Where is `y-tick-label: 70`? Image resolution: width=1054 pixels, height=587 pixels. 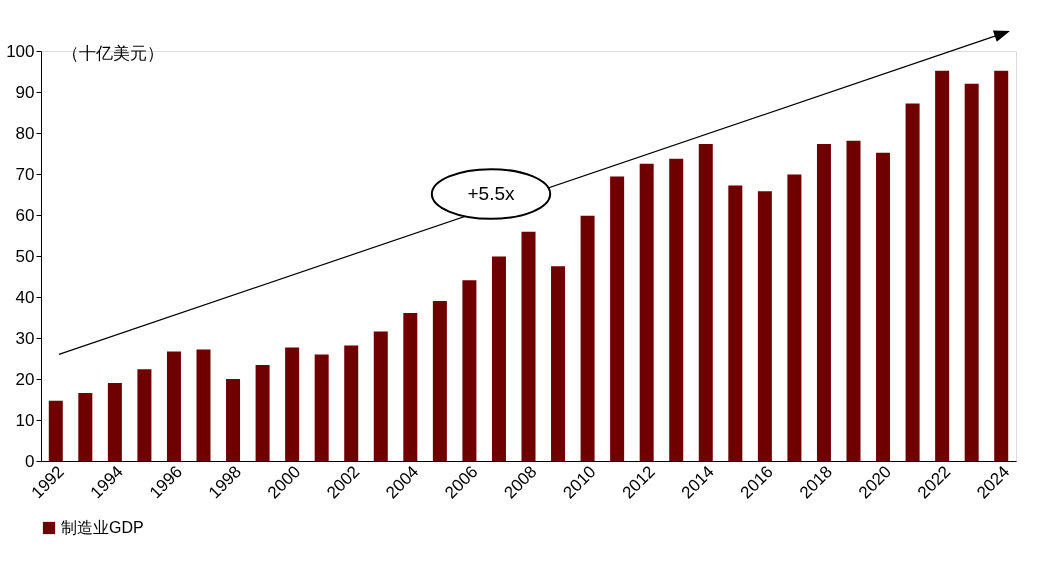 y-tick-label: 70 is located at coordinates (25, 174).